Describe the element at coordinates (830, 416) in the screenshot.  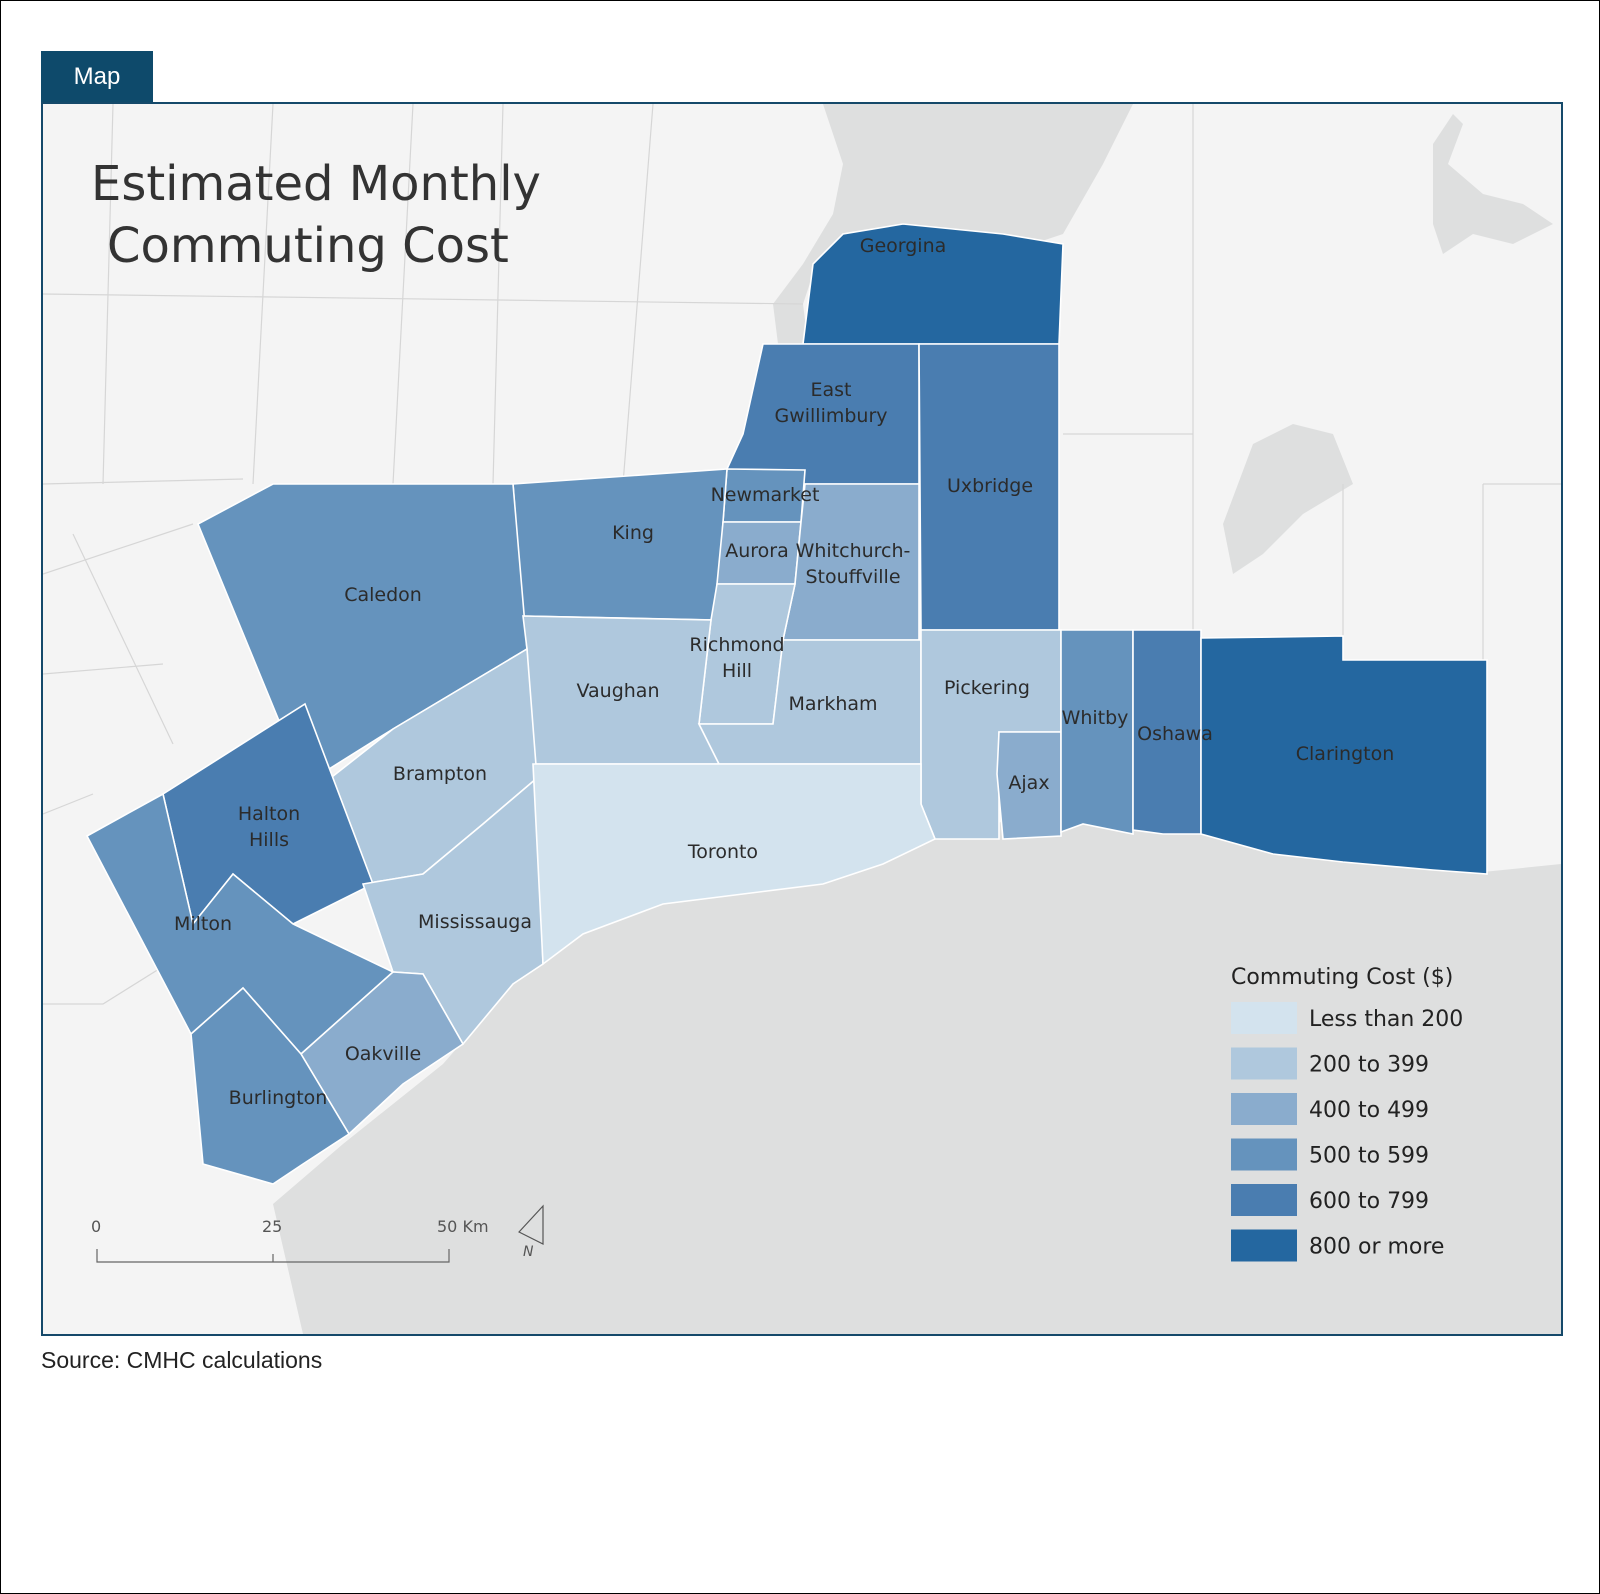
I see `label-line: Gwillimbury` at that location.